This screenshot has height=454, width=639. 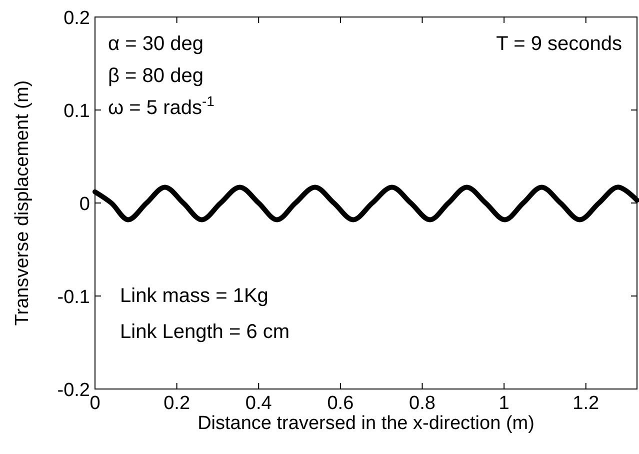 I want to click on x-tick-label: 1, so click(x=504, y=403).